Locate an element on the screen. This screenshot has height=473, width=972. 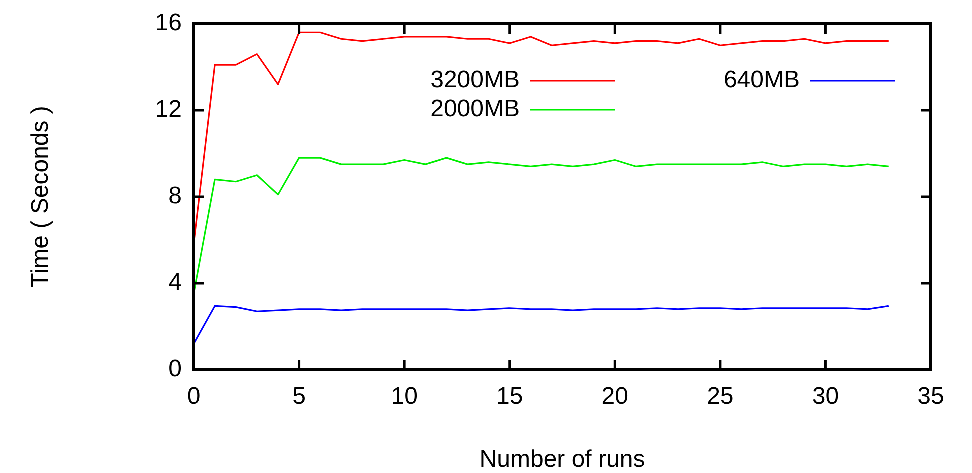
y-tick-label: 0 is located at coordinates (175, 368).